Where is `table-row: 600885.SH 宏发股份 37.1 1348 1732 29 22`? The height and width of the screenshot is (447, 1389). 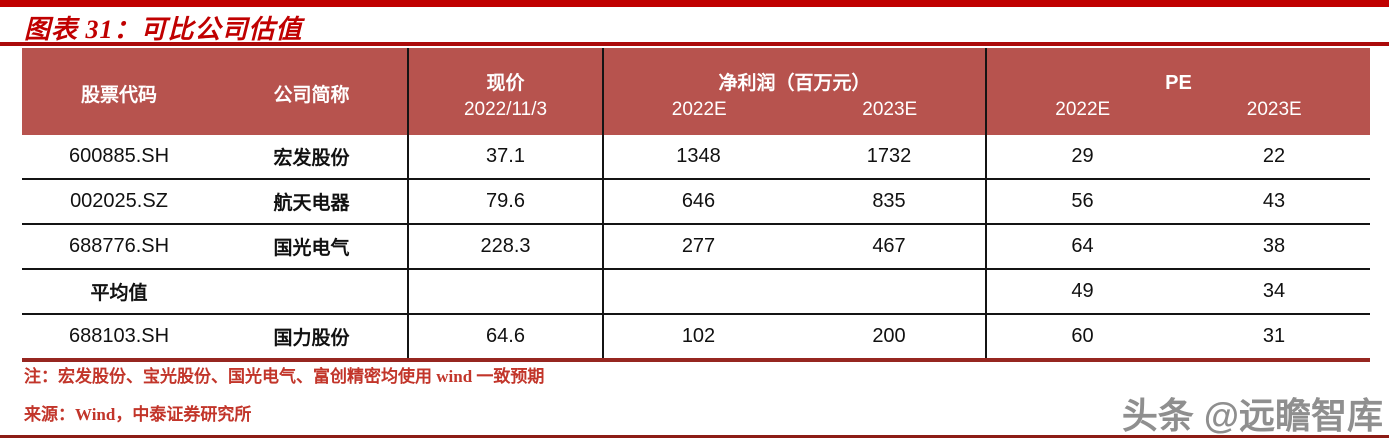 table-row: 600885.SH 宏发股份 37.1 1348 1732 29 22 is located at coordinates (696, 157).